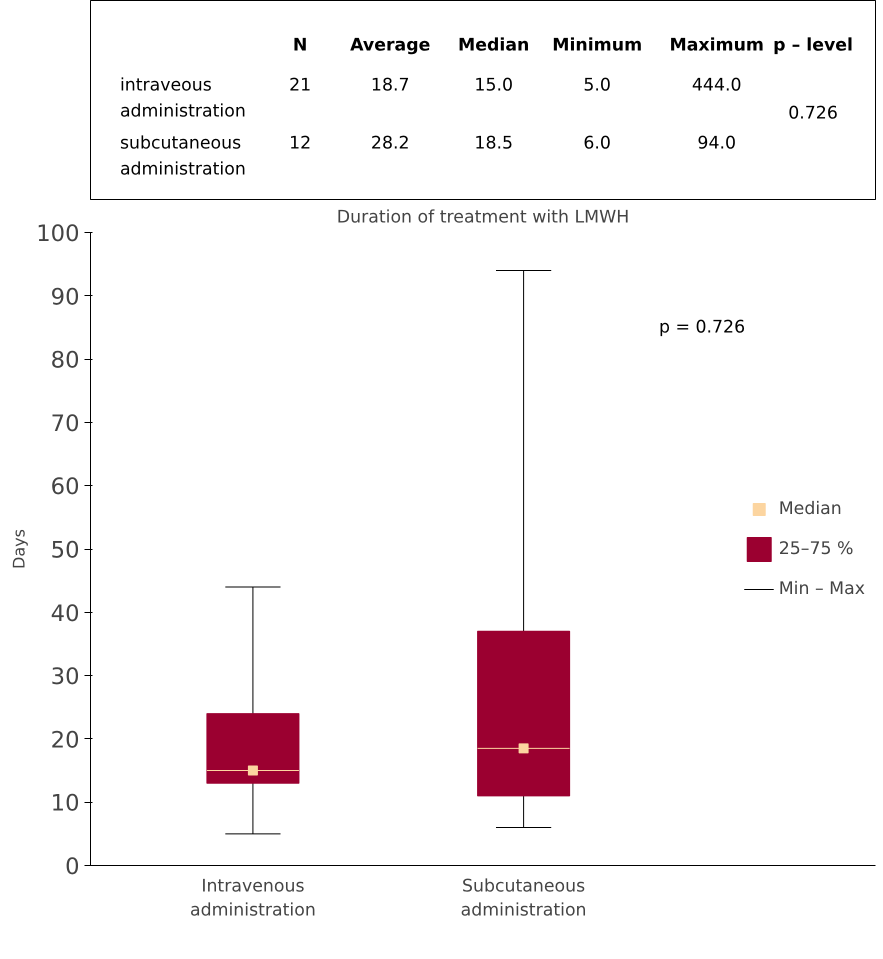  I want to click on category-label: Minimum, so click(597, 46).